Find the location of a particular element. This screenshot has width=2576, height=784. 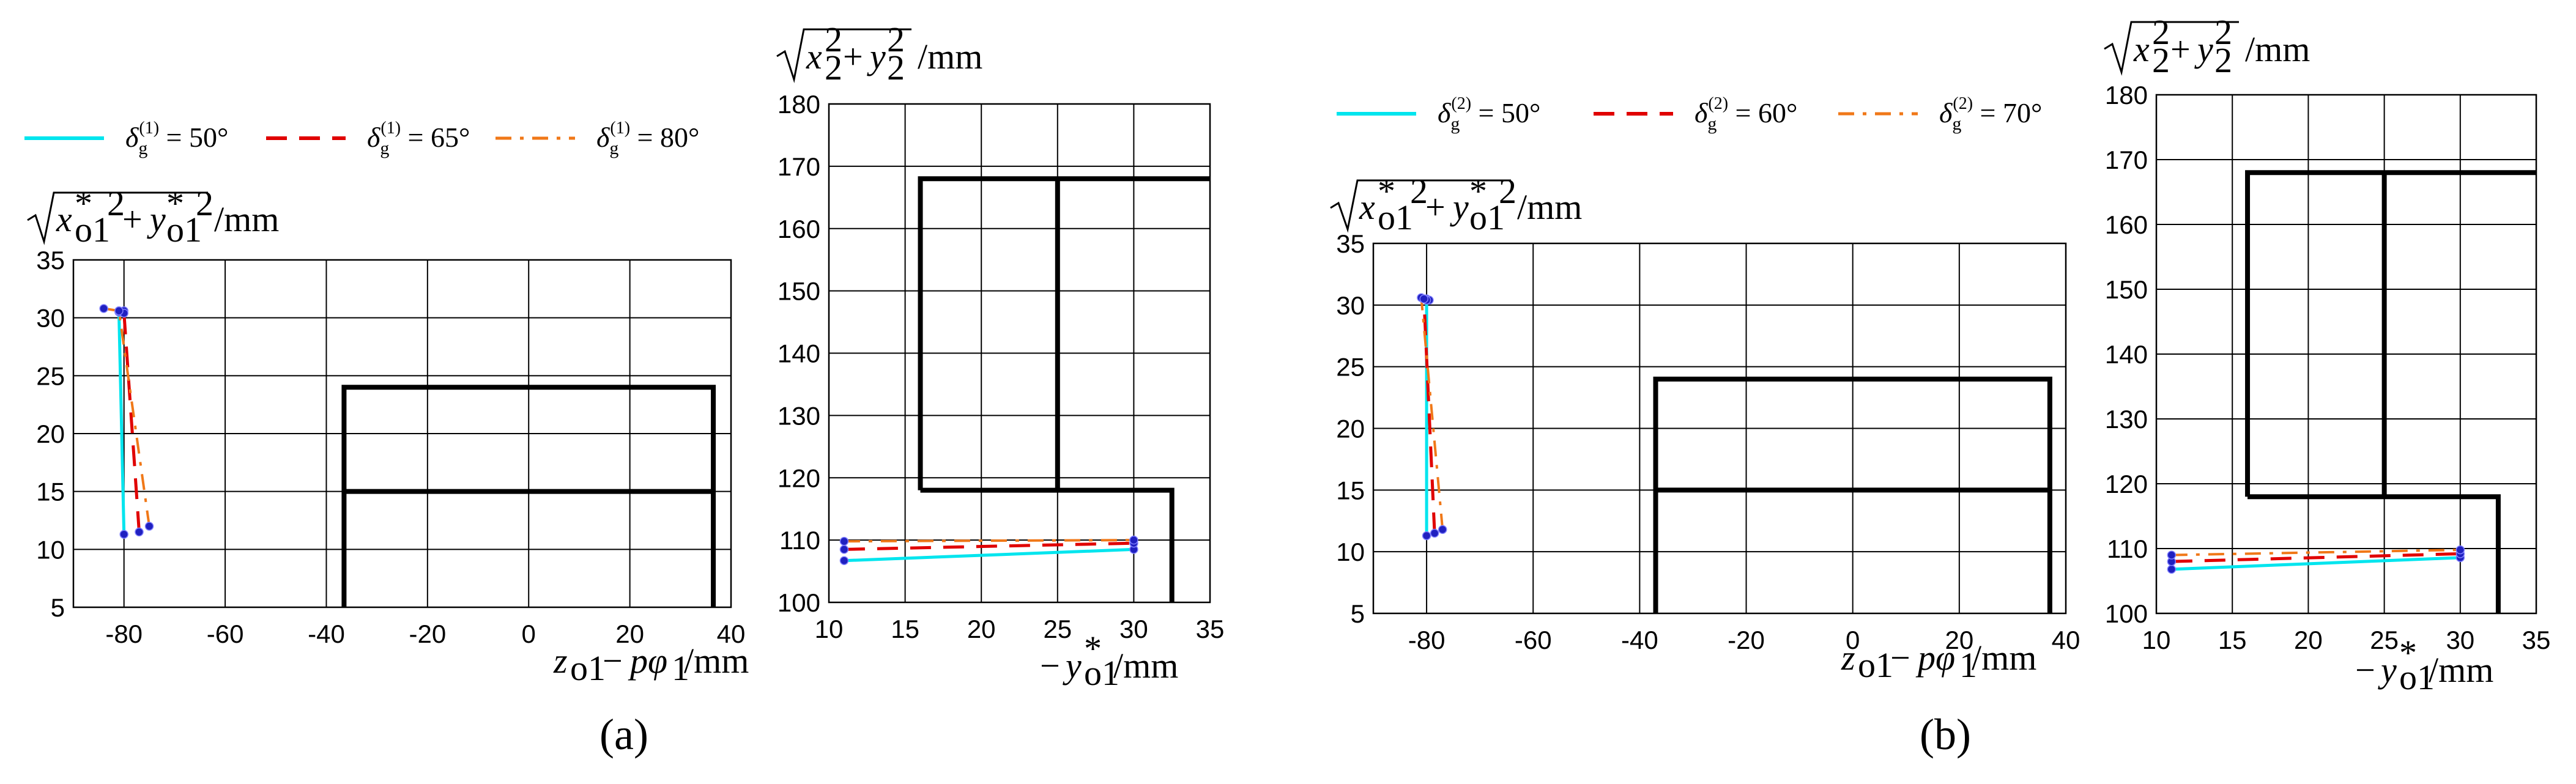

svg-text: 1 is located at coordinates (680, 668).